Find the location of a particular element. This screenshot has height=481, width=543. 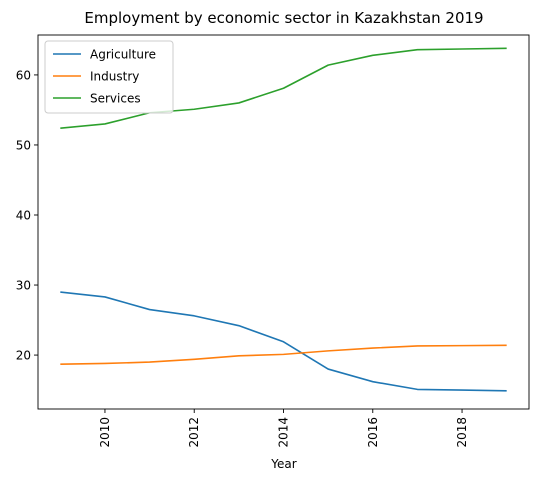

x-tick-label: 2018 is located at coordinates (462, 432).